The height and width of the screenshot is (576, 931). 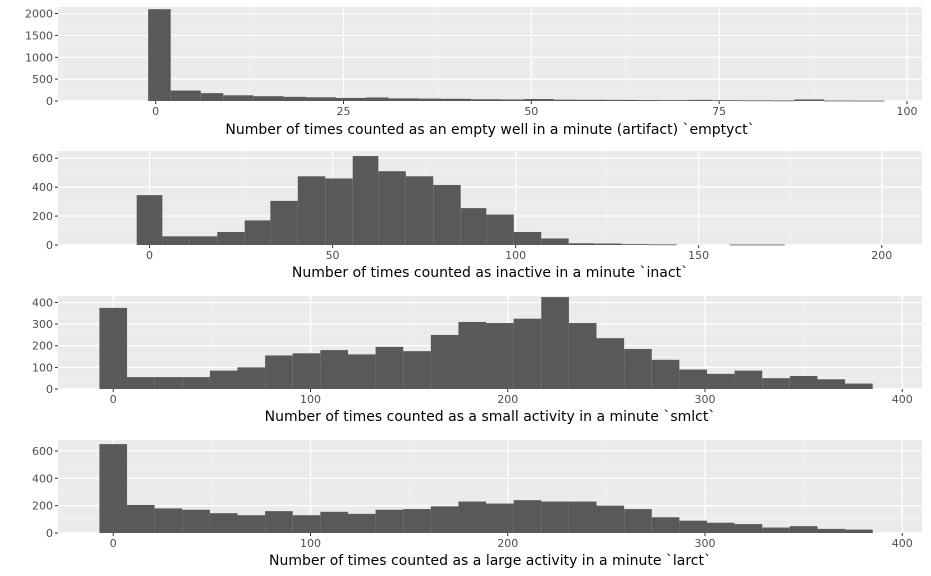 What do you see at coordinates (519, 253) in the screenshot?
I see `x-axis-ticks: 0 50 100 150 200` at bounding box center [519, 253].